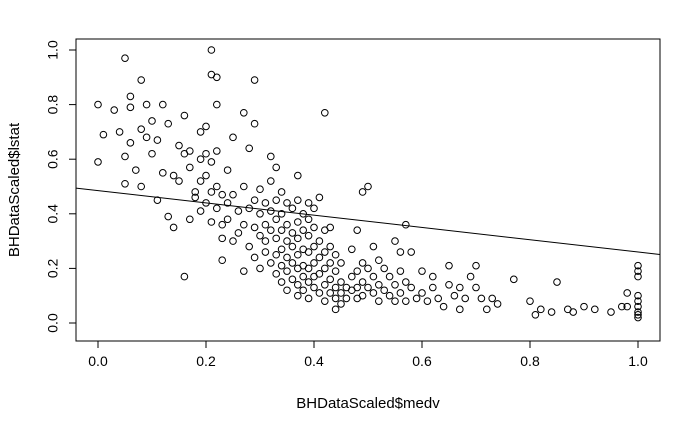  What do you see at coordinates (53, 105) in the screenshot?
I see `y-tick-label: 0.8` at bounding box center [53, 105].